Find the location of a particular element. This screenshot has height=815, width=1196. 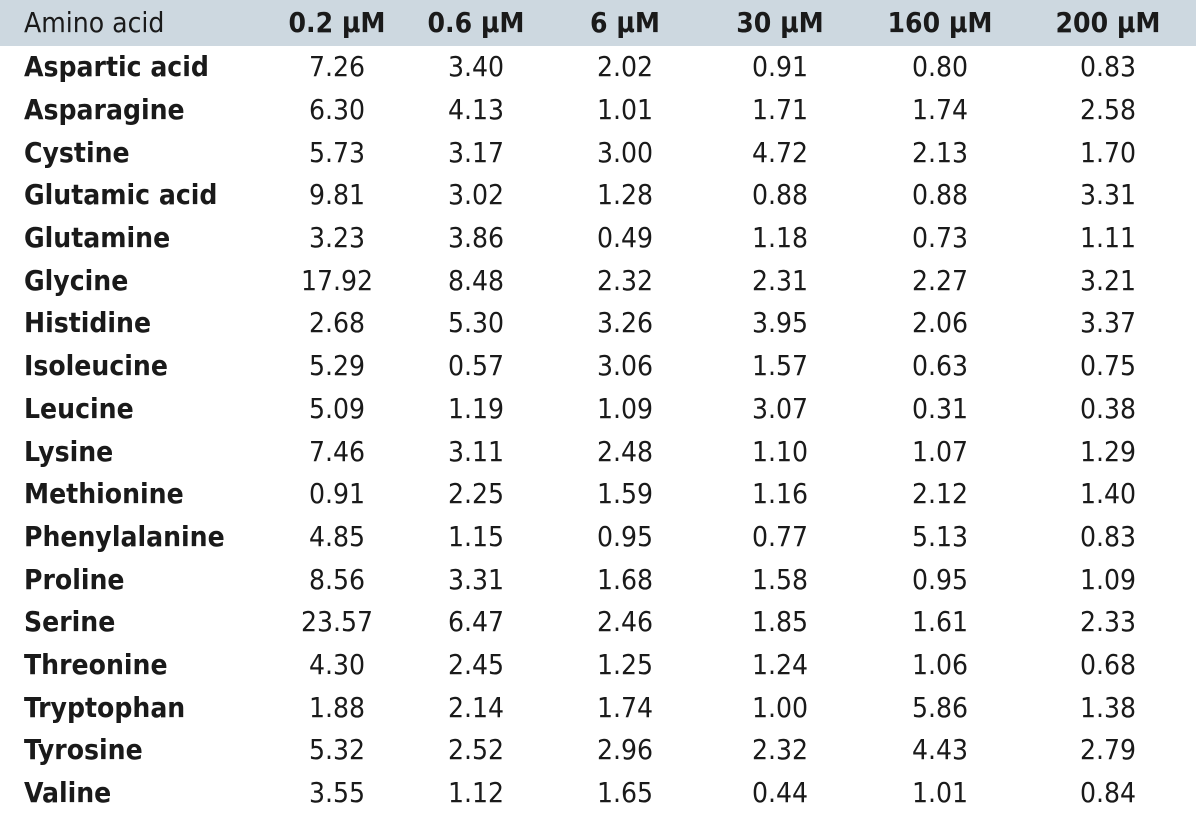

table-cell: 1.28 is located at coordinates (625, 195).